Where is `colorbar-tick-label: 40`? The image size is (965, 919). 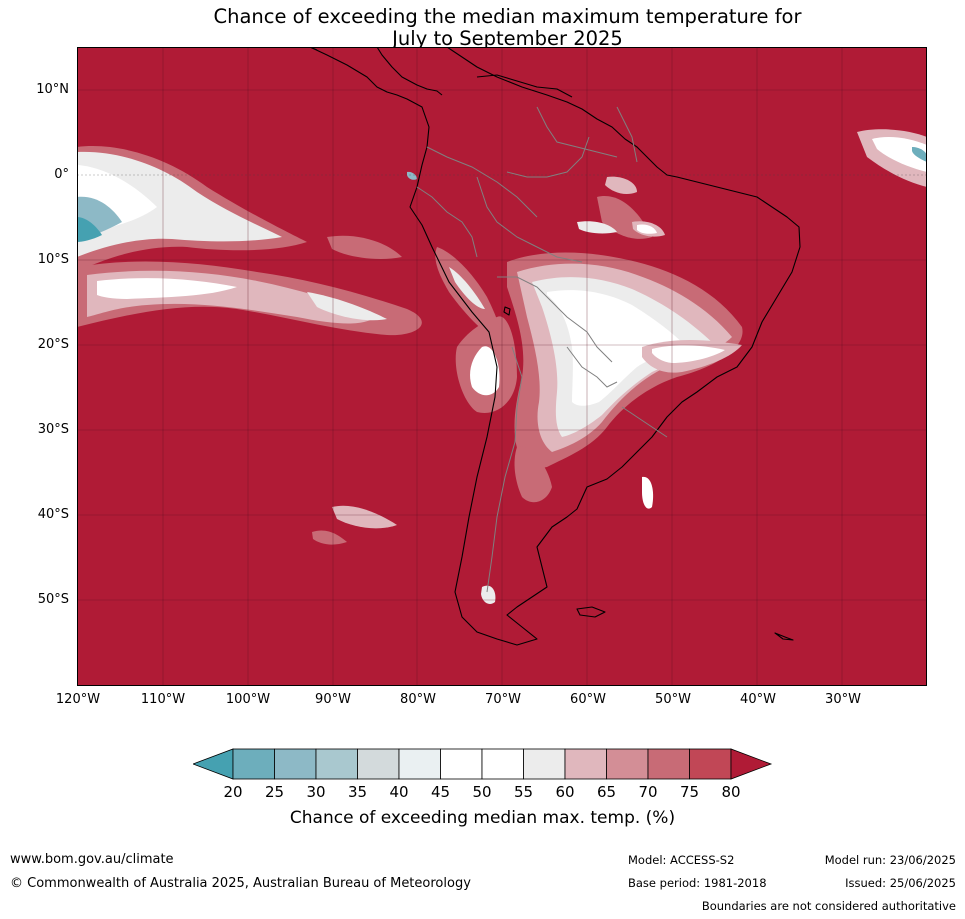 colorbar-tick-label: 40 is located at coordinates (399, 792).